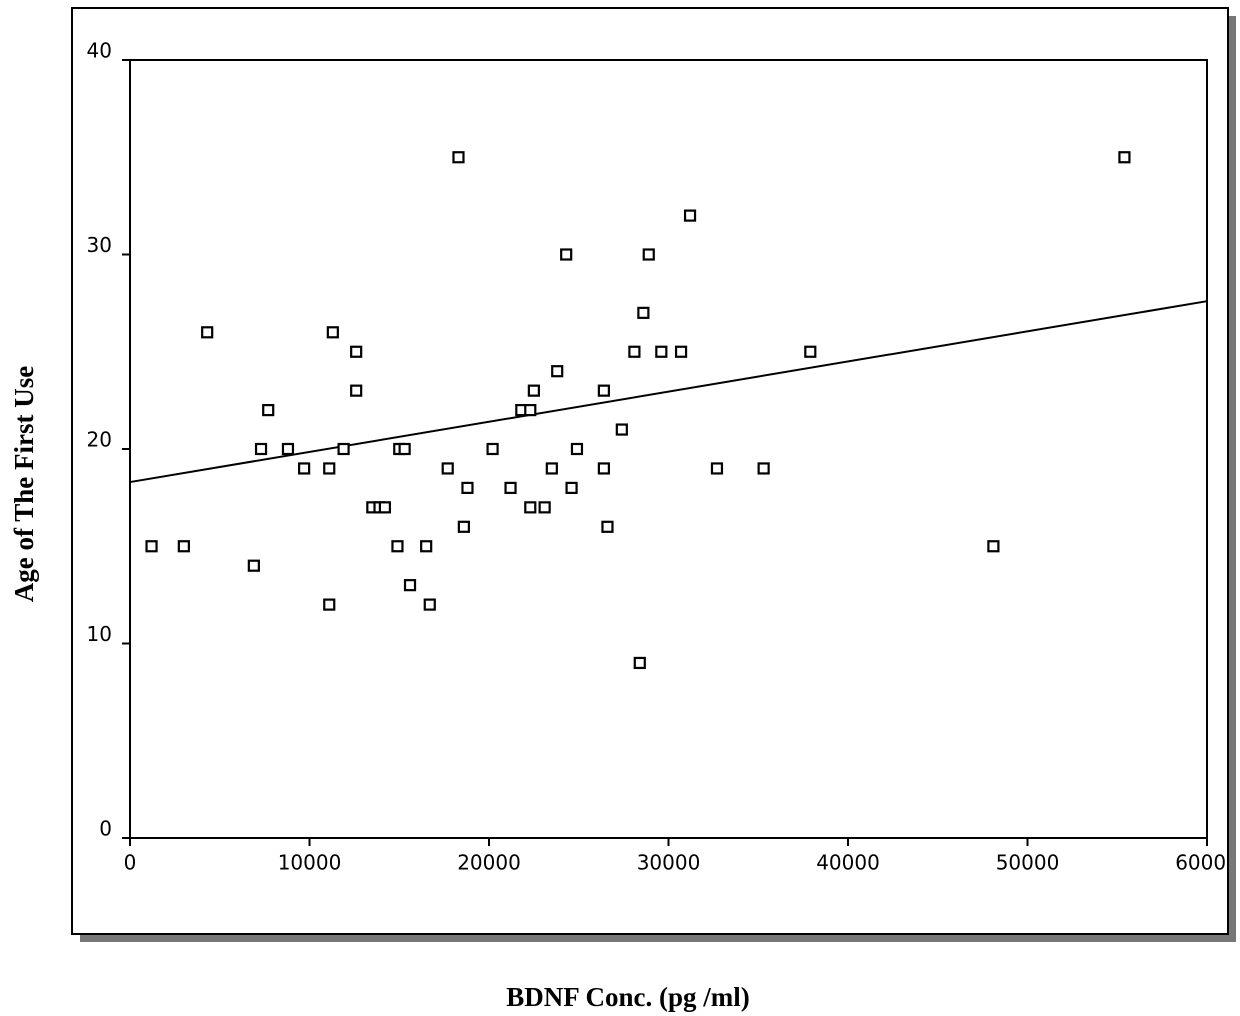 The height and width of the screenshot is (1016, 1240). What do you see at coordinates (628, 997) in the screenshot?
I see `x-axis-title: BDNF Conc. (pg /ml)` at bounding box center [628, 997].